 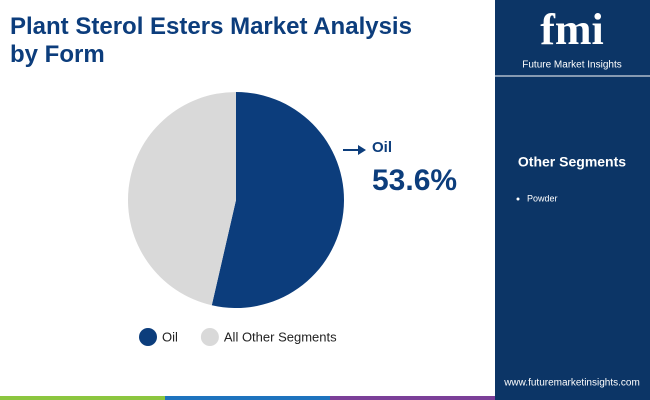 I want to click on sidebar-heading: Other Segments, so click(x=572, y=162).